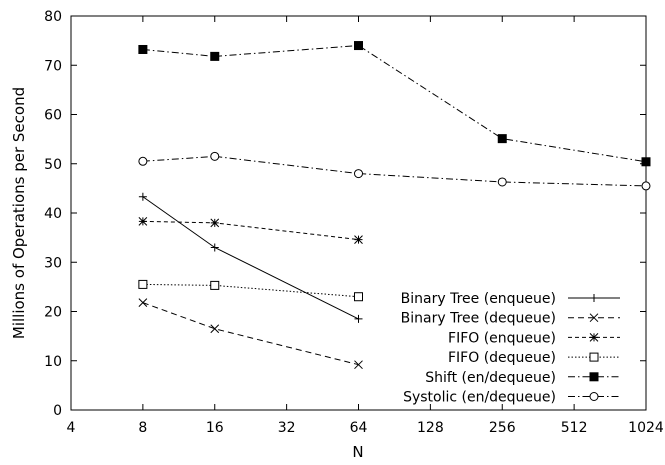 This screenshot has width=665, height=465. What do you see at coordinates (71, 428) in the screenshot?
I see `x-tick-label: 4` at bounding box center [71, 428].